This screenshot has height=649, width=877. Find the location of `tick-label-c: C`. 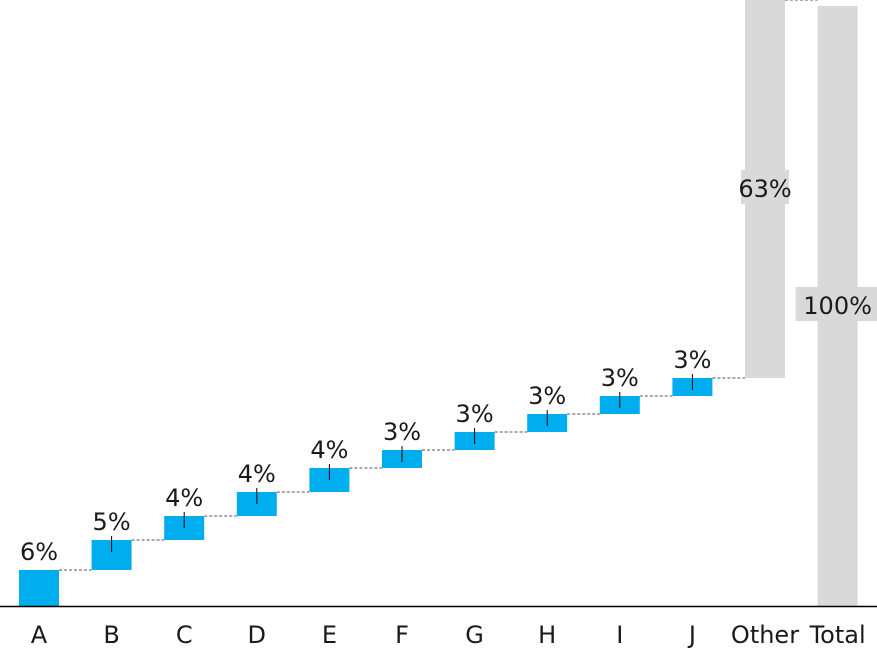

tick-label-c: C is located at coordinates (184, 635).